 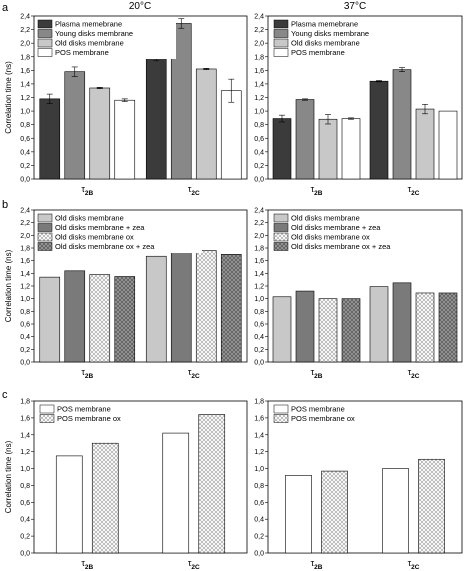 I want to click on panel-letter-b: b, so click(x=5, y=205).